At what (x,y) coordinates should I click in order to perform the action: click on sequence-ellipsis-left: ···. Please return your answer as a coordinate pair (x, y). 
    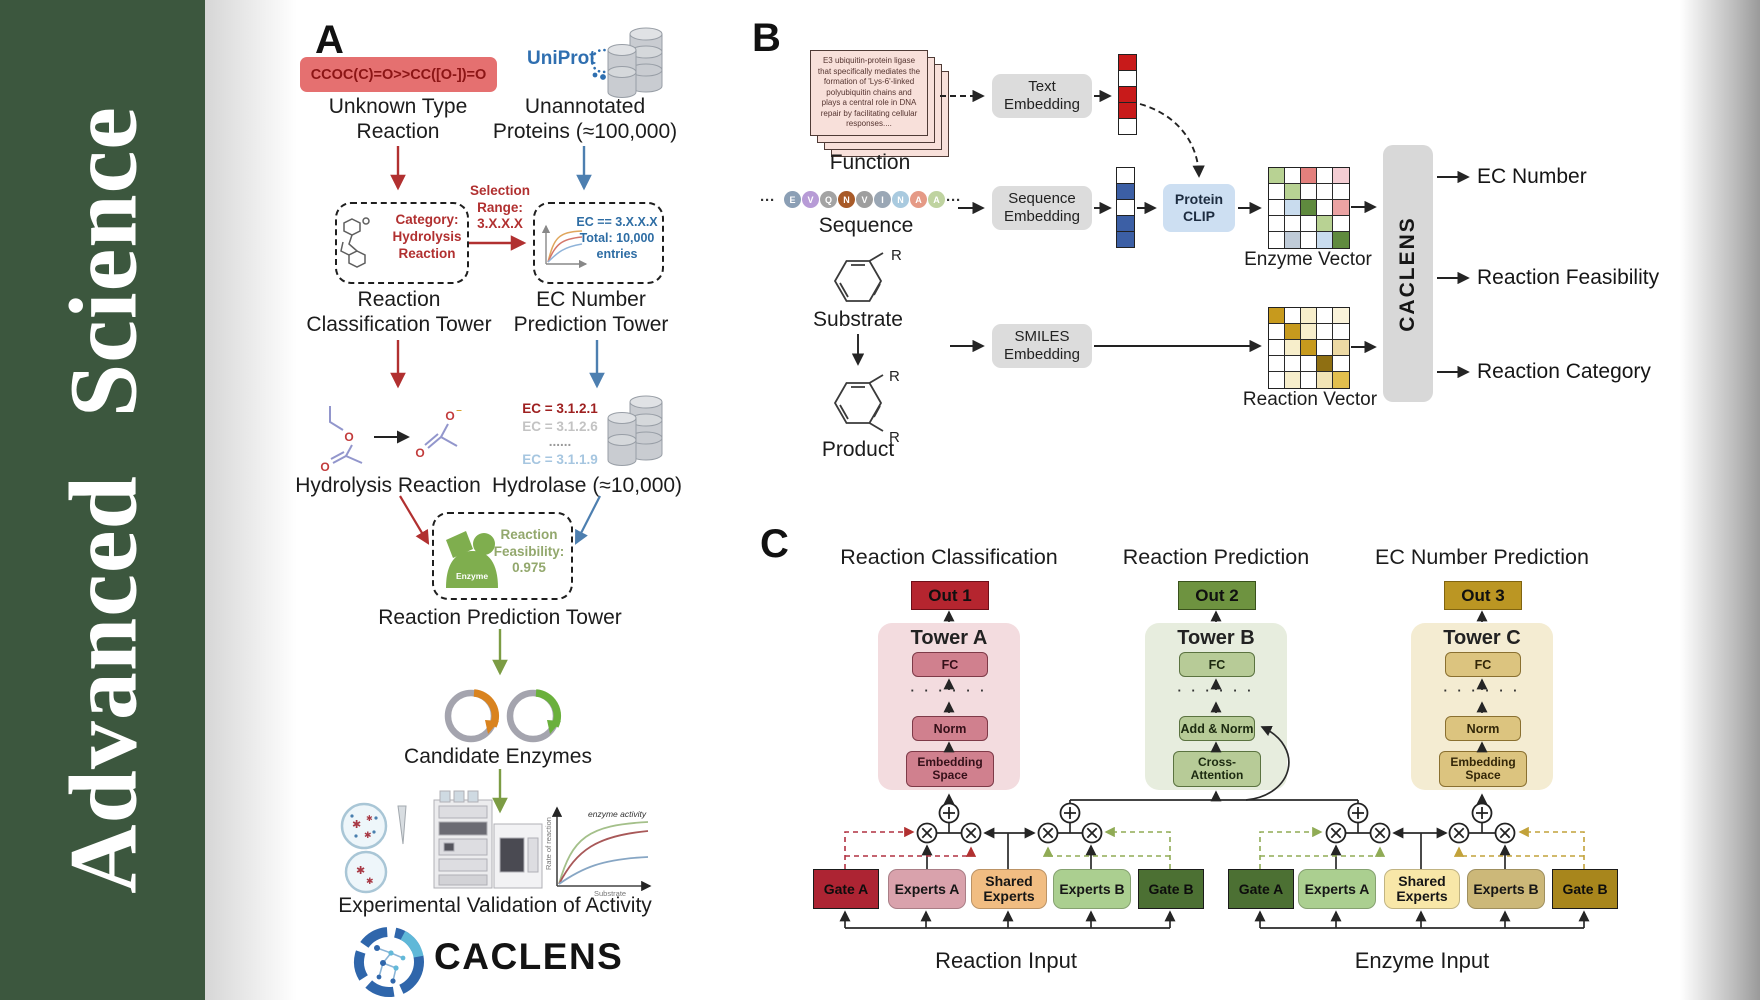
    Looking at the image, I should click on (767, 200).